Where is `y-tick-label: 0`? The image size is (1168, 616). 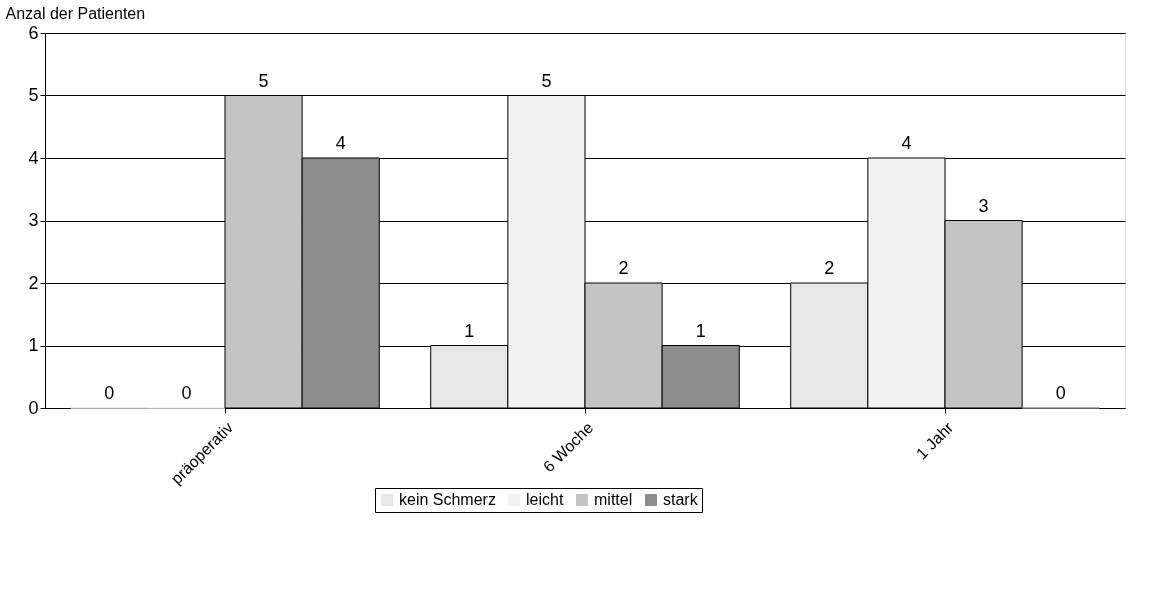
y-tick-label: 0 is located at coordinates (33, 407).